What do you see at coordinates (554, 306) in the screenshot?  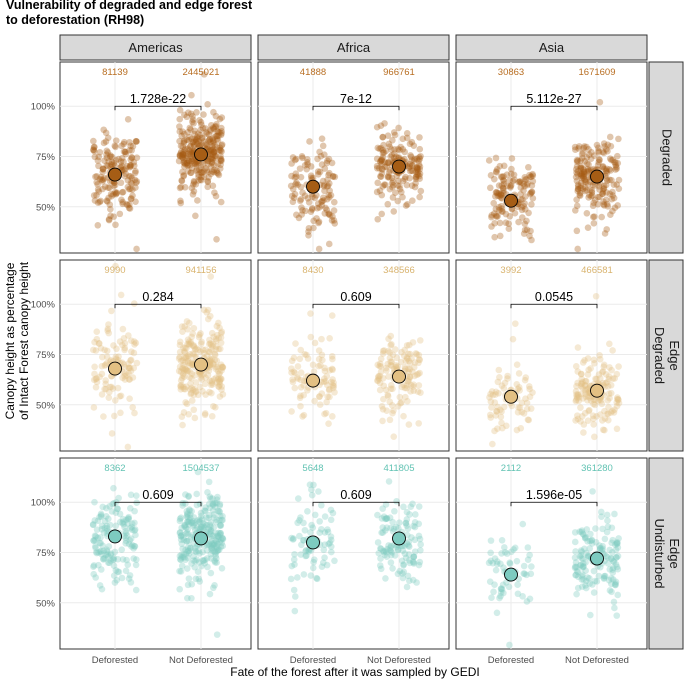 I see `significance-bracket` at bounding box center [554, 306].